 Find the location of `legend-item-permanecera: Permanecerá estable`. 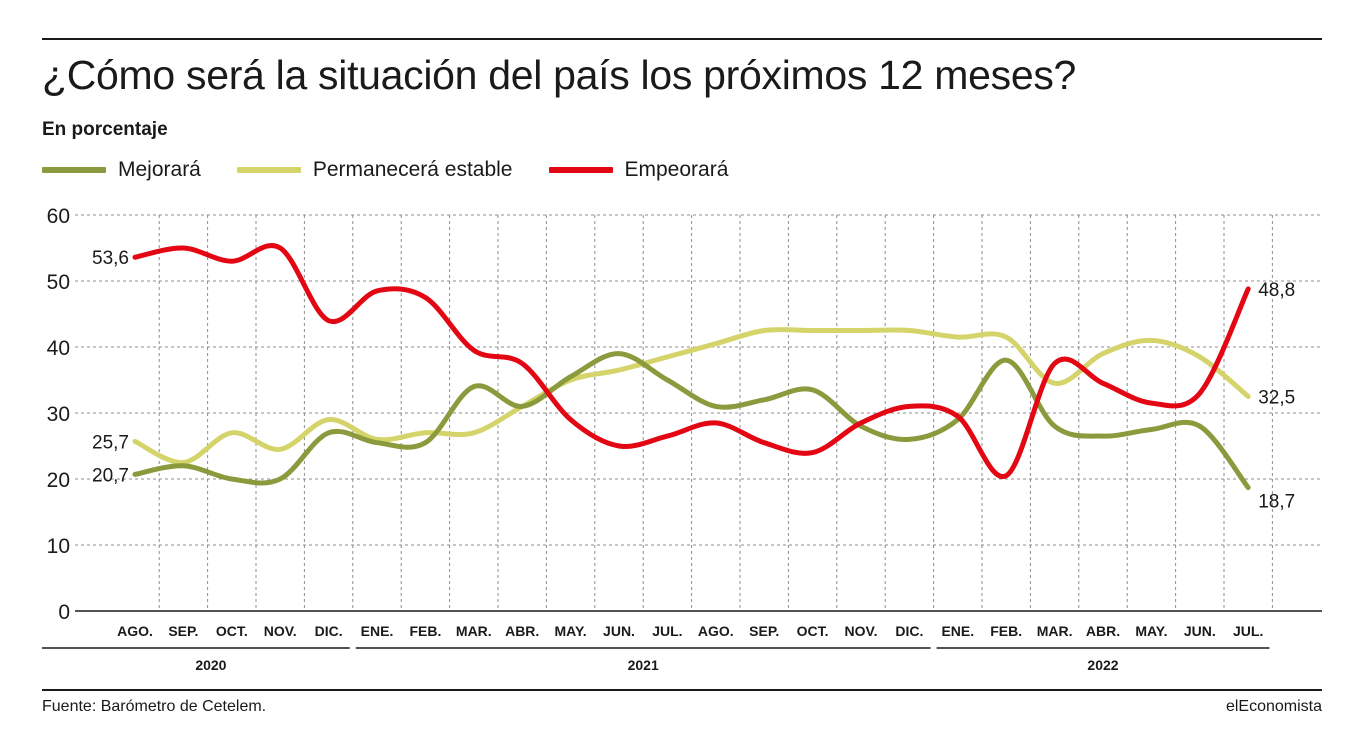

legend-item-permanecera: Permanecerá estable is located at coordinates (374, 170).